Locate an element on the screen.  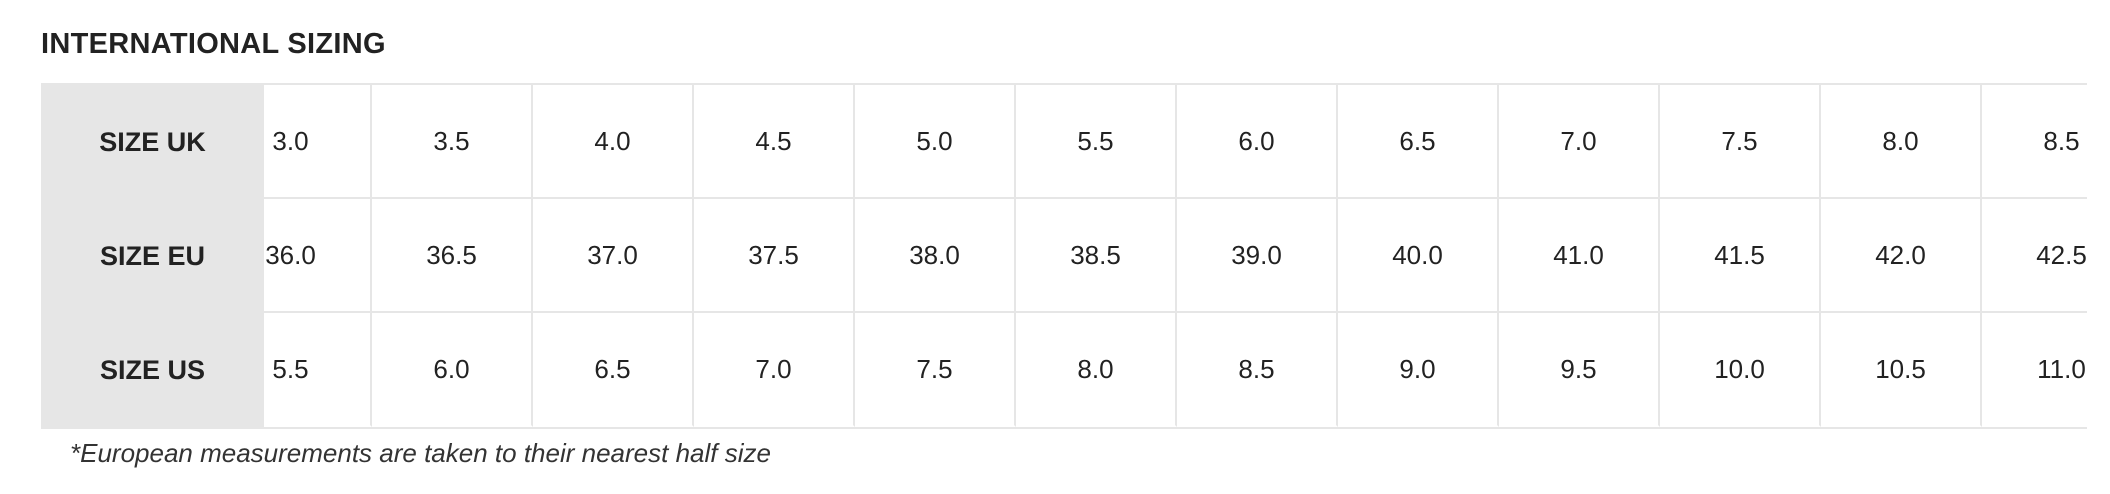
row-header: SIZE UK is located at coordinates (152, 141).